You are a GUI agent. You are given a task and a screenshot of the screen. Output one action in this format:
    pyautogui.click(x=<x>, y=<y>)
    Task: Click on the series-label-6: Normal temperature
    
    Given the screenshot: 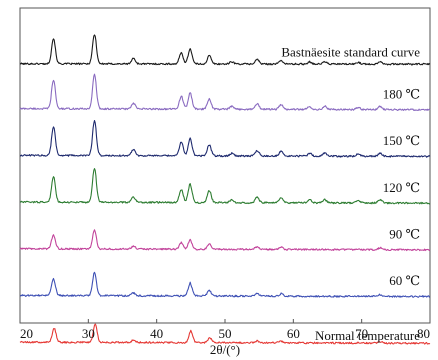 What is the action you would take?
    pyautogui.click(x=367, y=335)
    